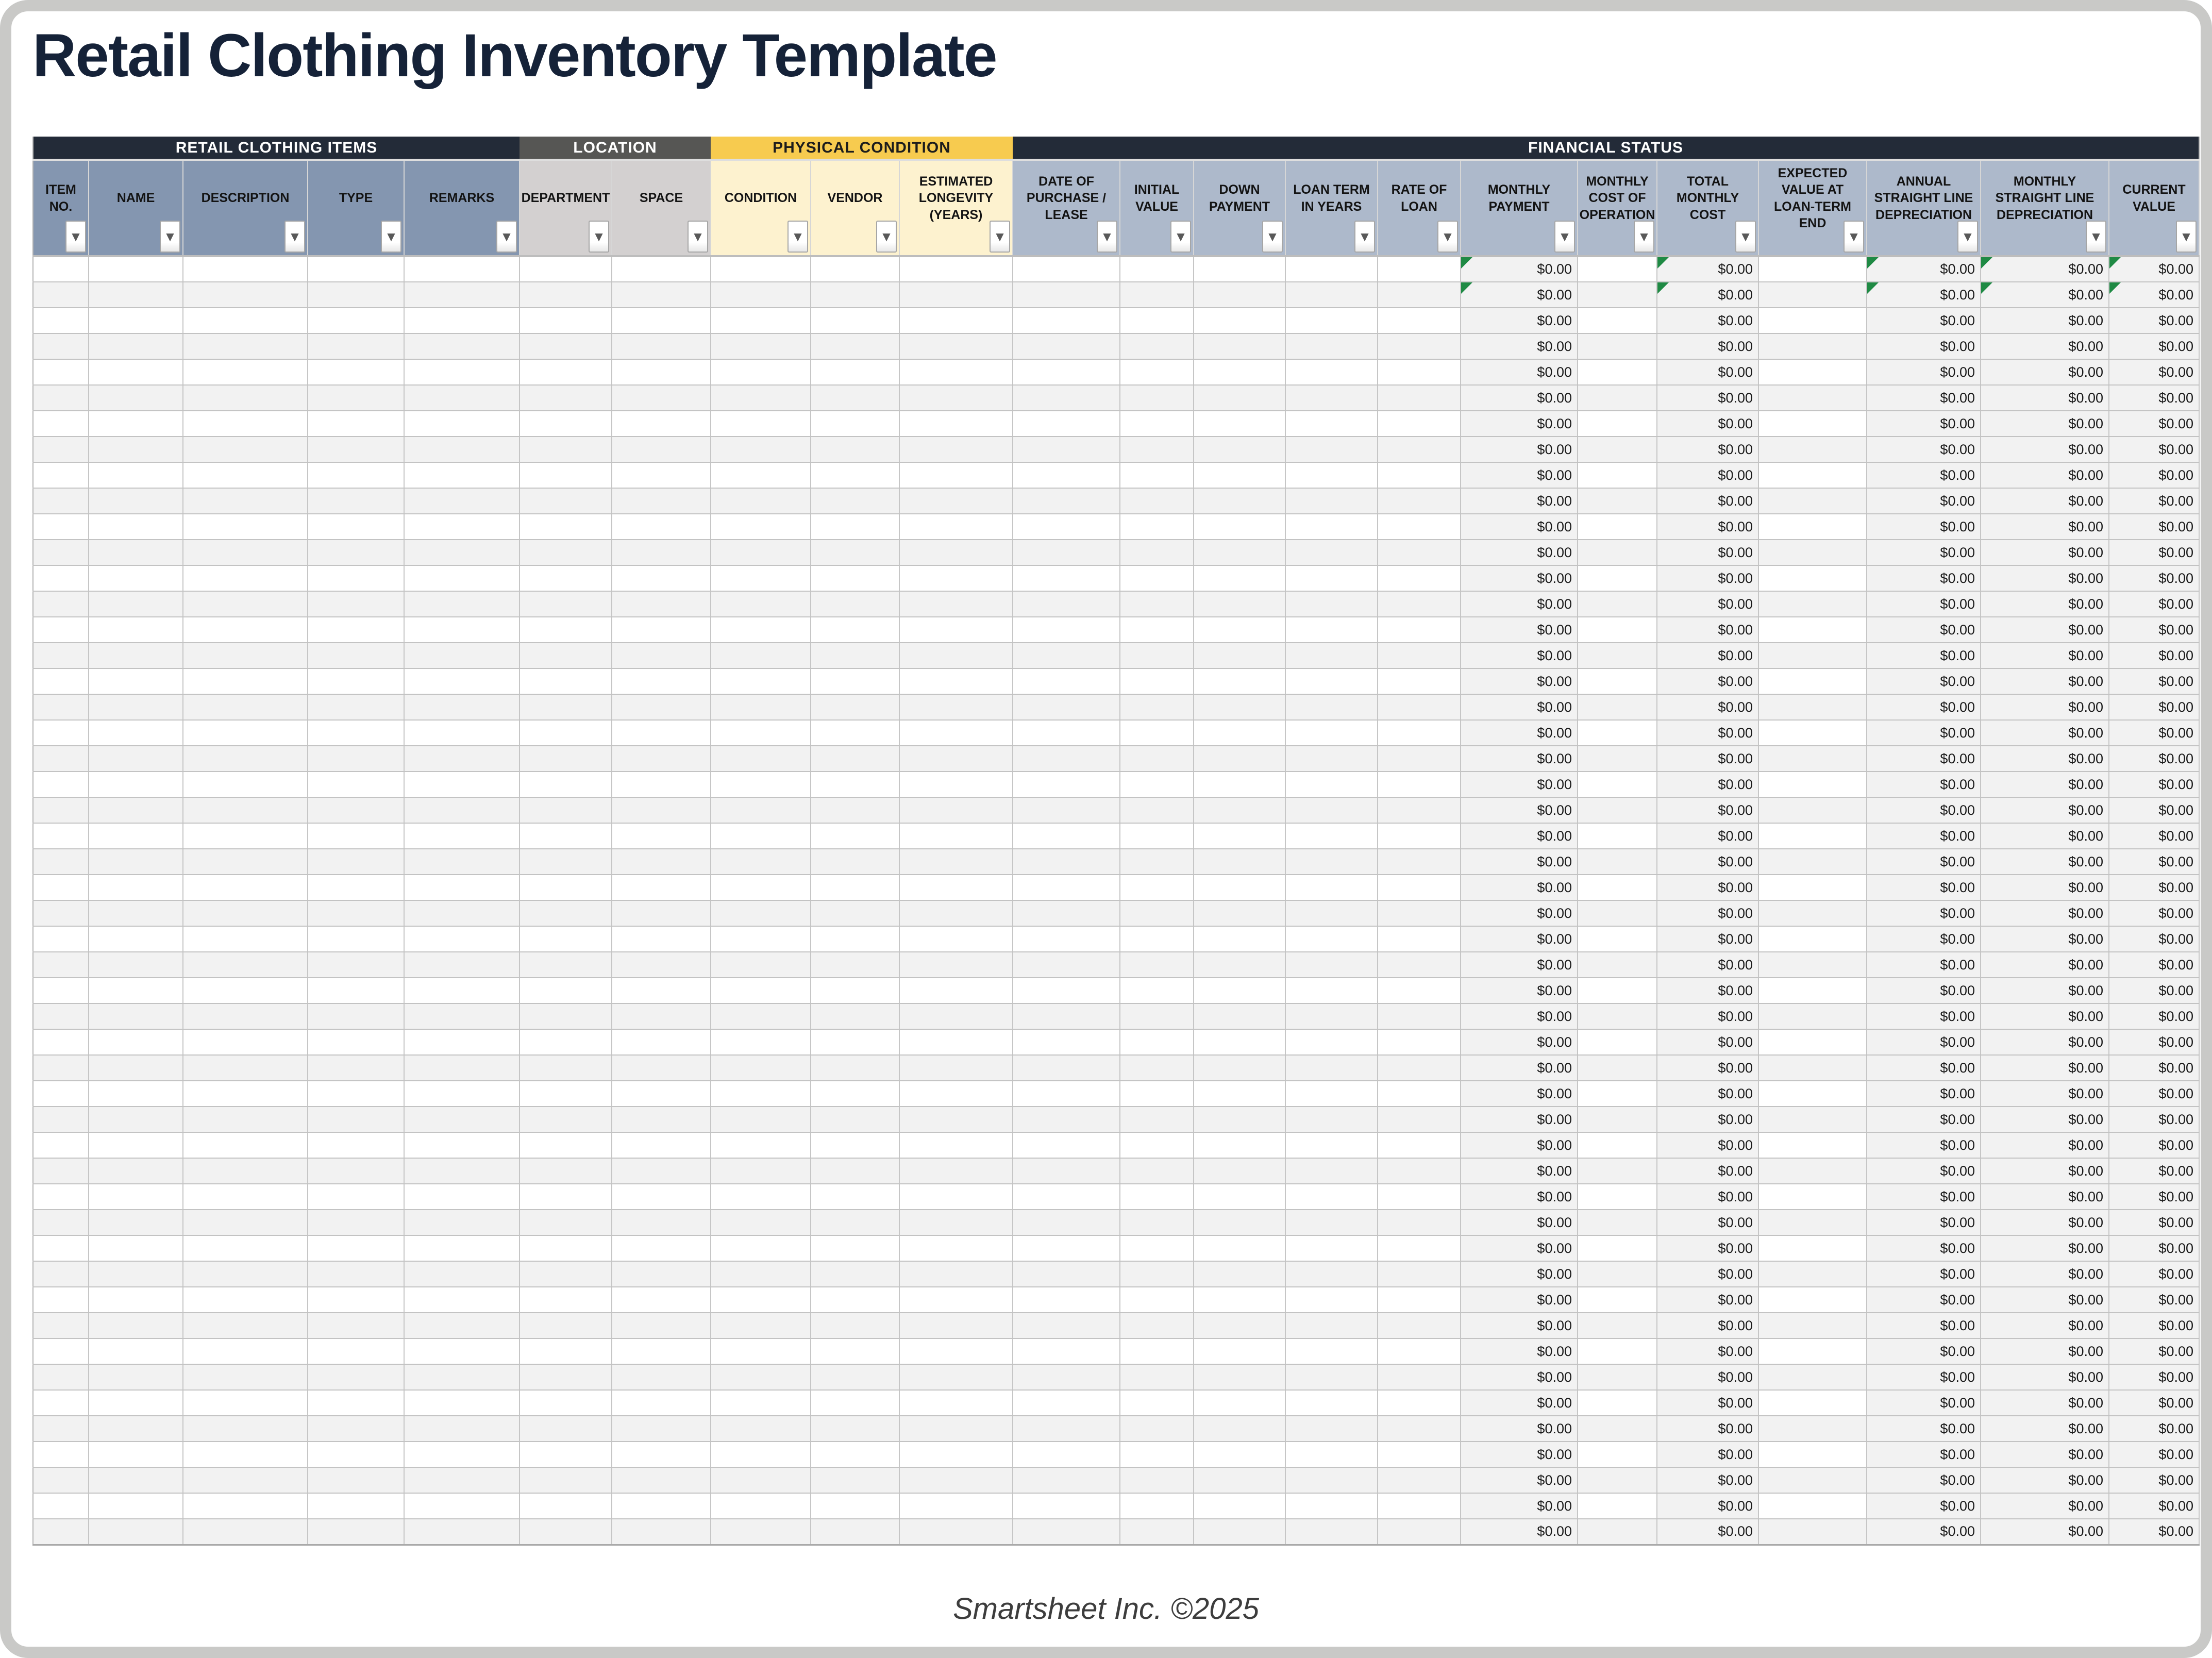 The height and width of the screenshot is (1658, 2212). Describe the element at coordinates (698, 237) in the screenshot. I see `filter-button-space: ▼` at that location.